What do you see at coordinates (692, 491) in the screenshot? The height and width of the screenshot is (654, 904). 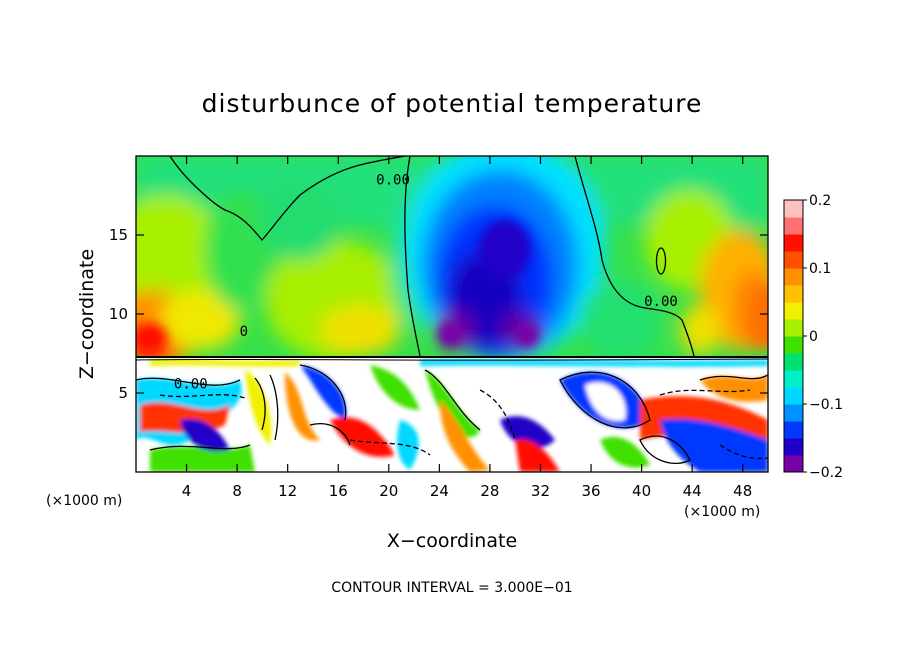 I see `x-tick-label: 44` at bounding box center [692, 491].